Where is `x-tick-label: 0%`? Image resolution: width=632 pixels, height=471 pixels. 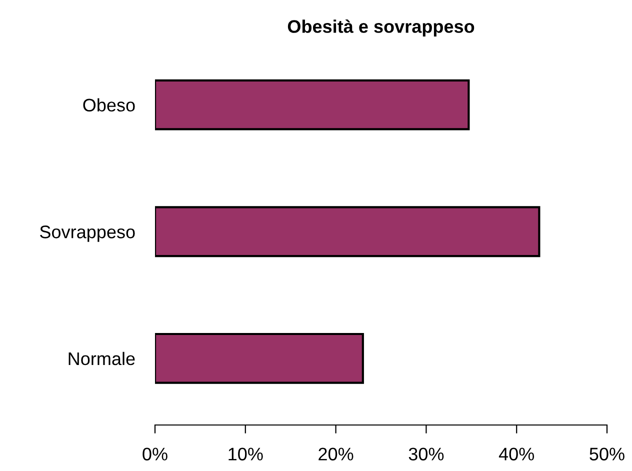 x-tick-label: 0% is located at coordinates (155, 454).